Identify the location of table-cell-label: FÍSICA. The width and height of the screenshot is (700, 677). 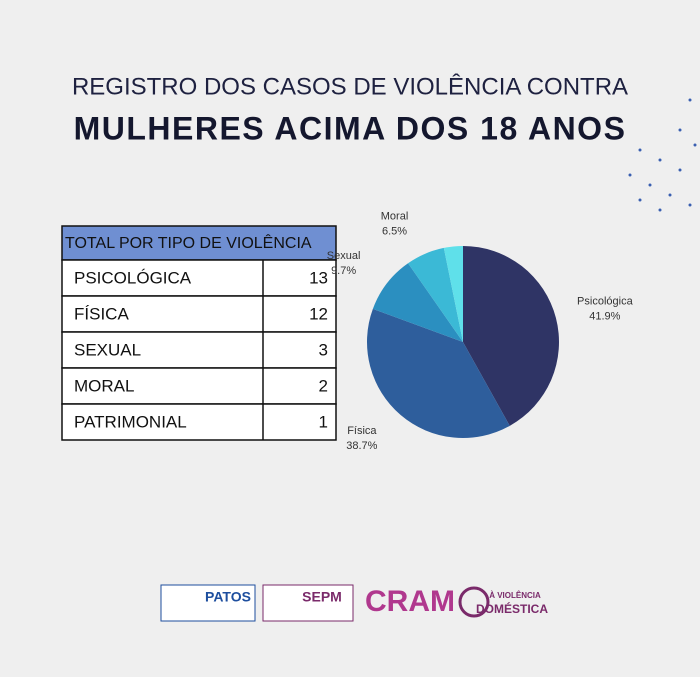
(101, 313).